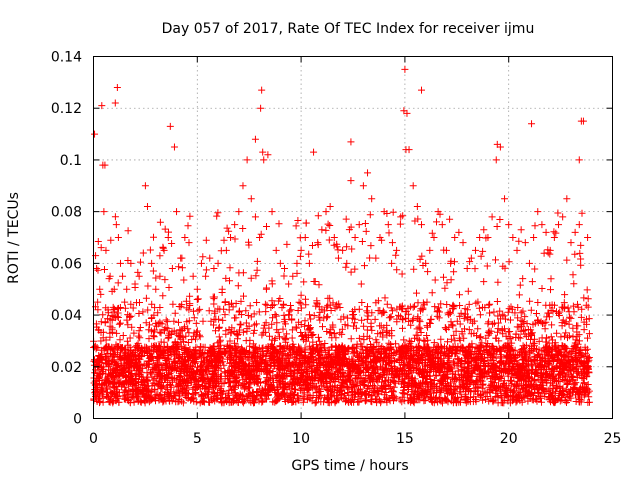 This screenshot has height=480, width=640. I want to click on x-tick-labels: 0 5 10 15 20 25, so click(355, 439).